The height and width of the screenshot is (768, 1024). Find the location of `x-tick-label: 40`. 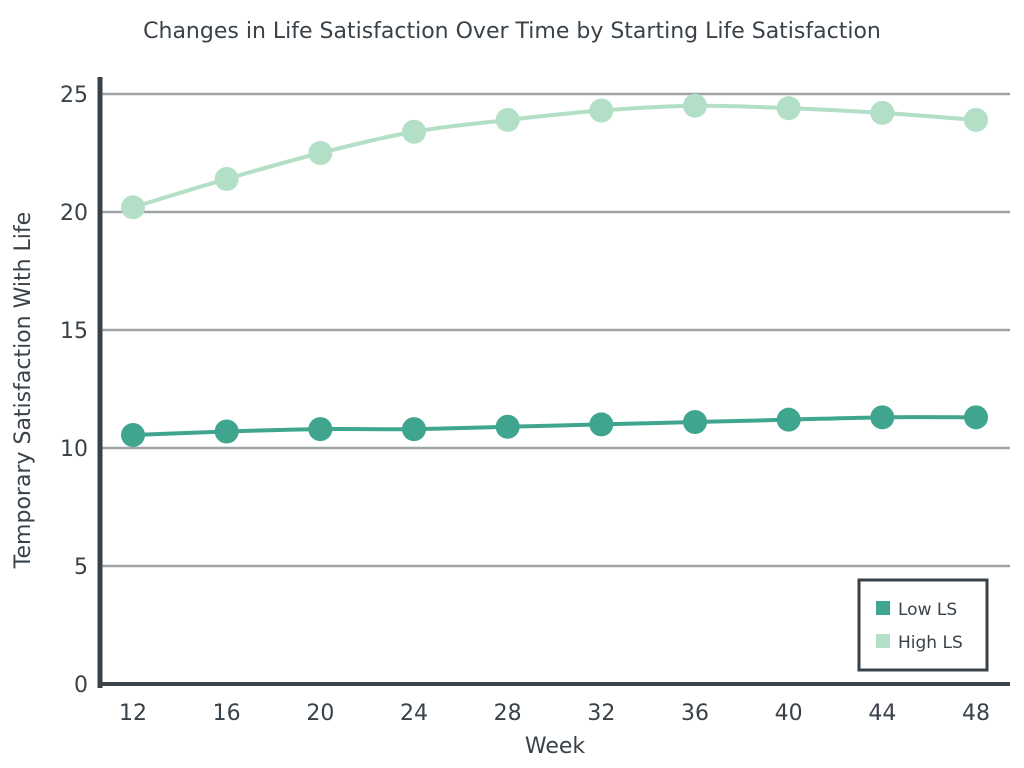

x-tick-label: 40 is located at coordinates (789, 713).